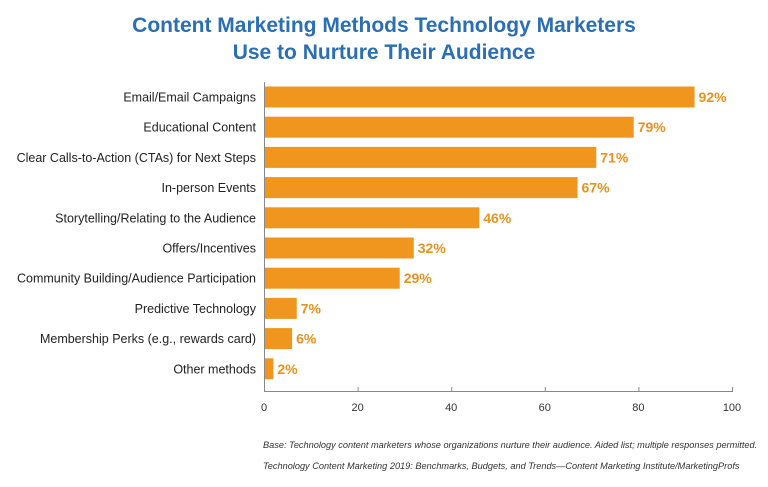 The height and width of the screenshot is (487, 768). I want to click on x-tick-label: 60, so click(545, 408).